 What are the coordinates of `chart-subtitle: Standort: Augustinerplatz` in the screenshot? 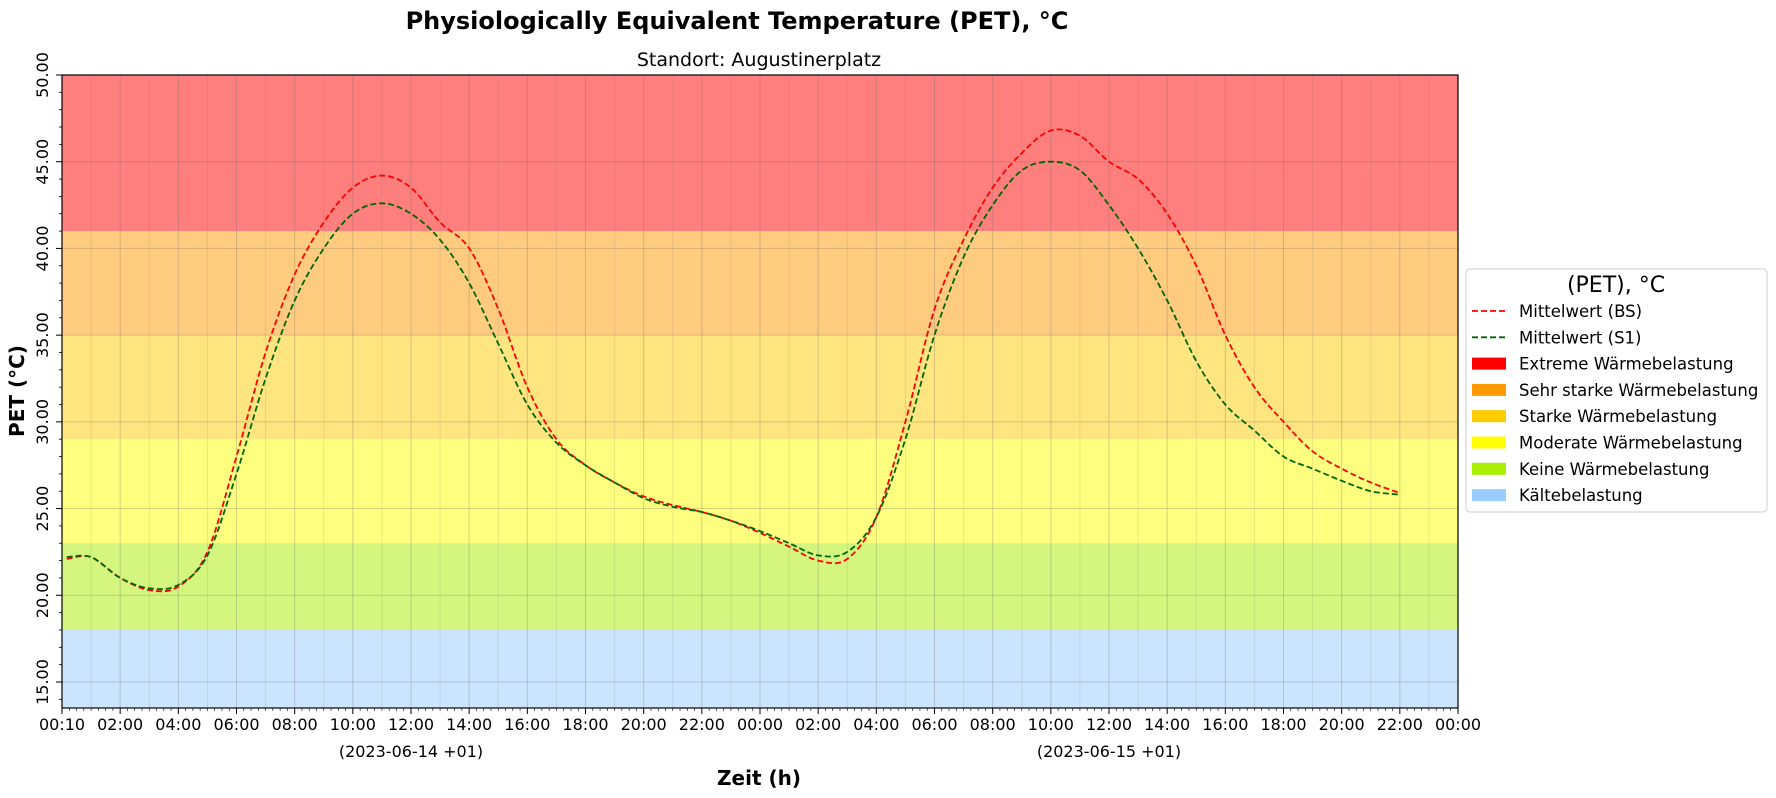 It's located at (759, 60).